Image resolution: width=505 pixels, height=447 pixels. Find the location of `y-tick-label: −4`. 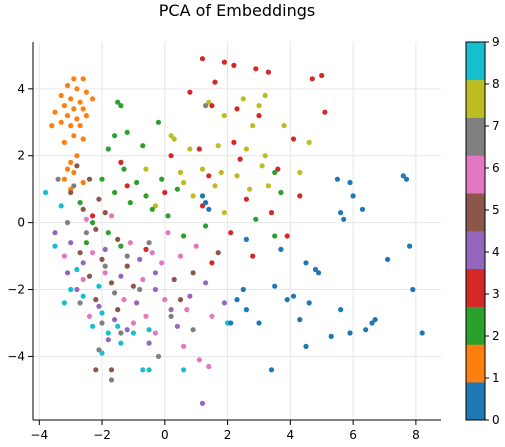

y-tick-label: −4 is located at coordinates (16, 356).